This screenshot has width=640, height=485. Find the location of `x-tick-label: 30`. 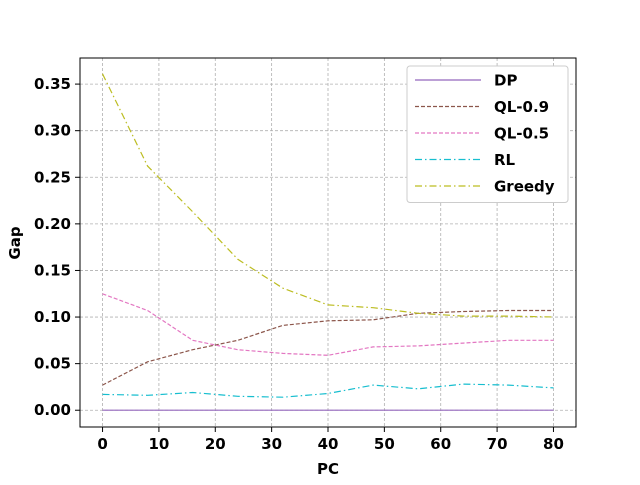

x-tick-label: 30 is located at coordinates (271, 444).